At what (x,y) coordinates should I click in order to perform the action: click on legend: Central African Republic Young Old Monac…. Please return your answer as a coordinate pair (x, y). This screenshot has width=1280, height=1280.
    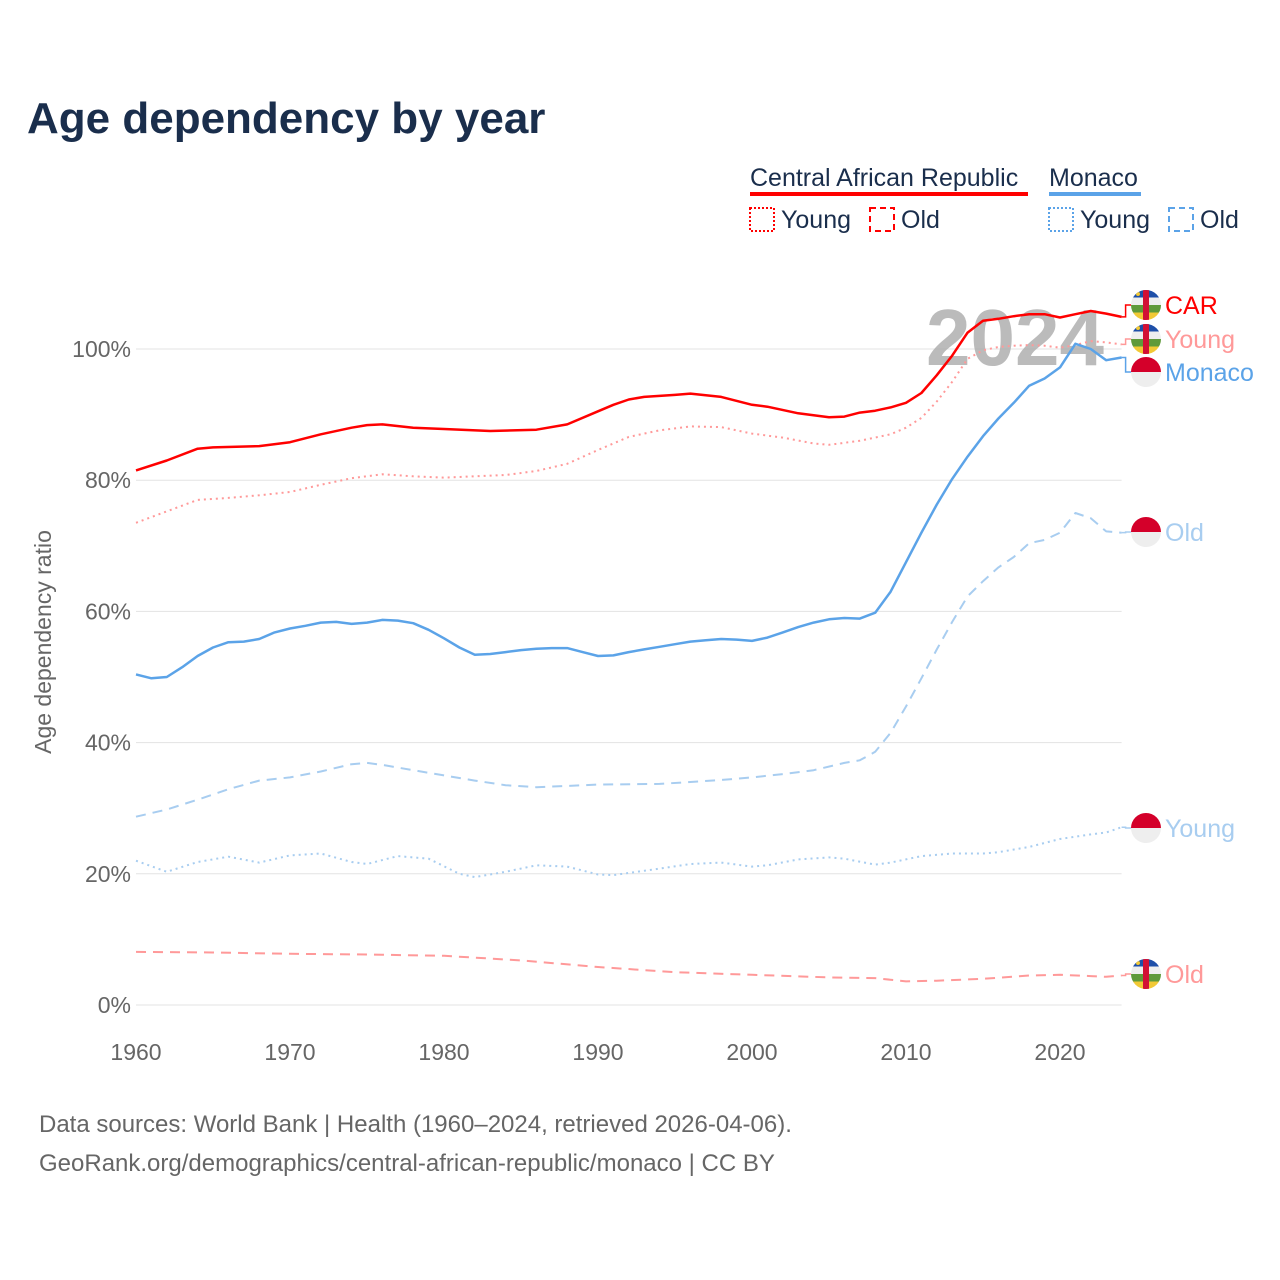
    Looking at the image, I should click on (994, 199).